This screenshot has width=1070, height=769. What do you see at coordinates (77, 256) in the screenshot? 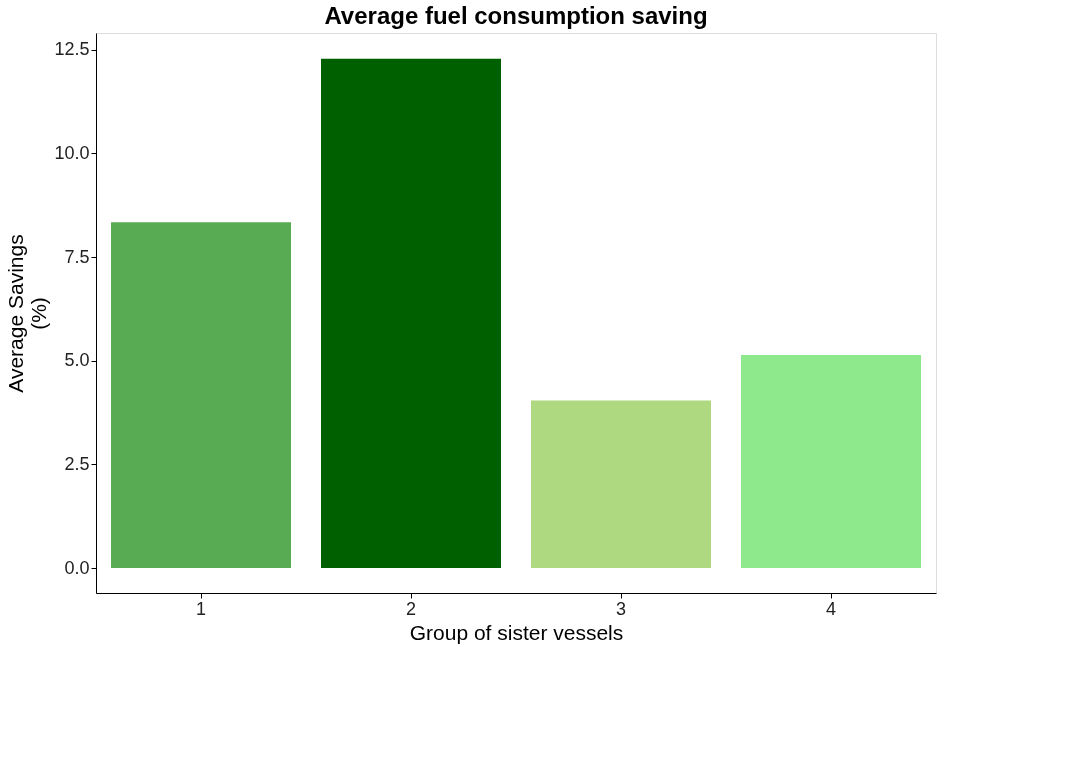
I see `y-tick-label: 7.5` at bounding box center [77, 256].